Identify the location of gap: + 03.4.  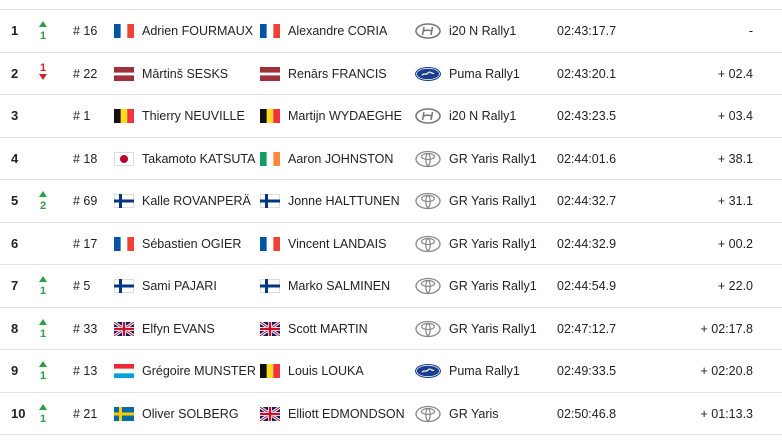
(735, 116).